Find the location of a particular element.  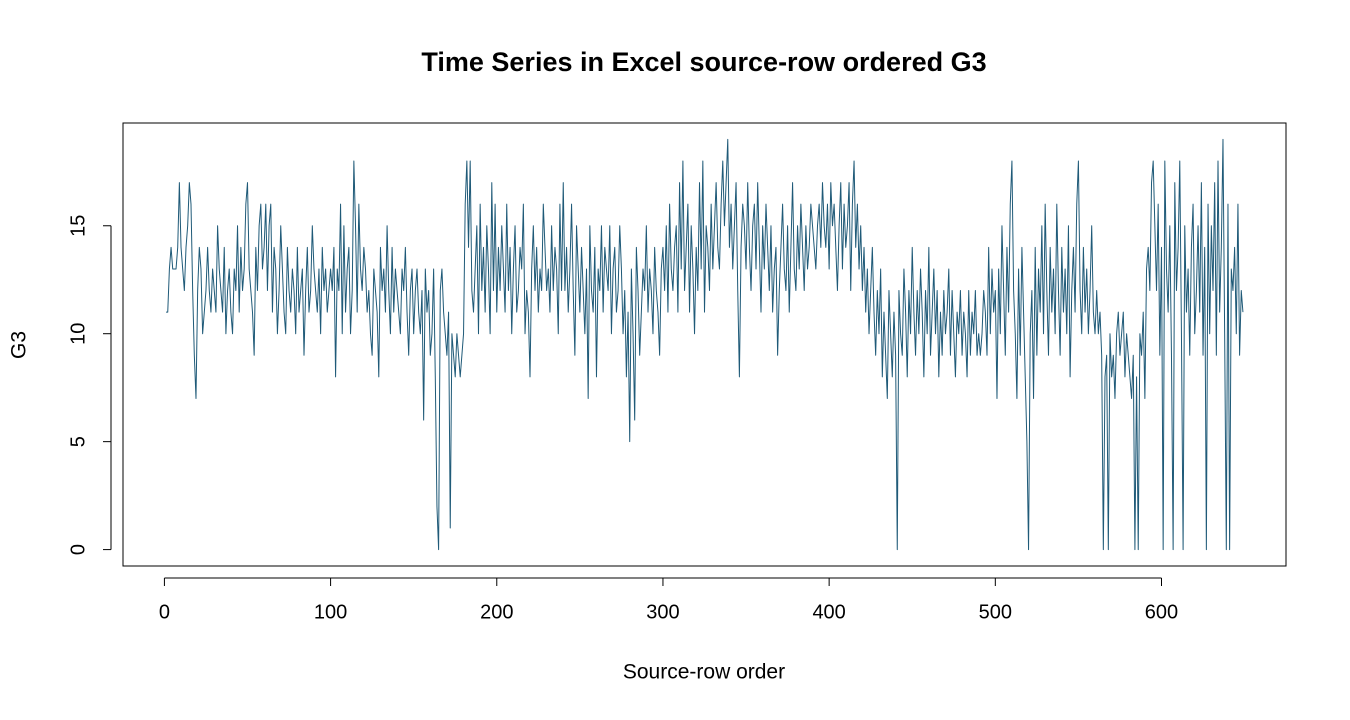

x-tick-label: 400 is located at coordinates (828, 612).